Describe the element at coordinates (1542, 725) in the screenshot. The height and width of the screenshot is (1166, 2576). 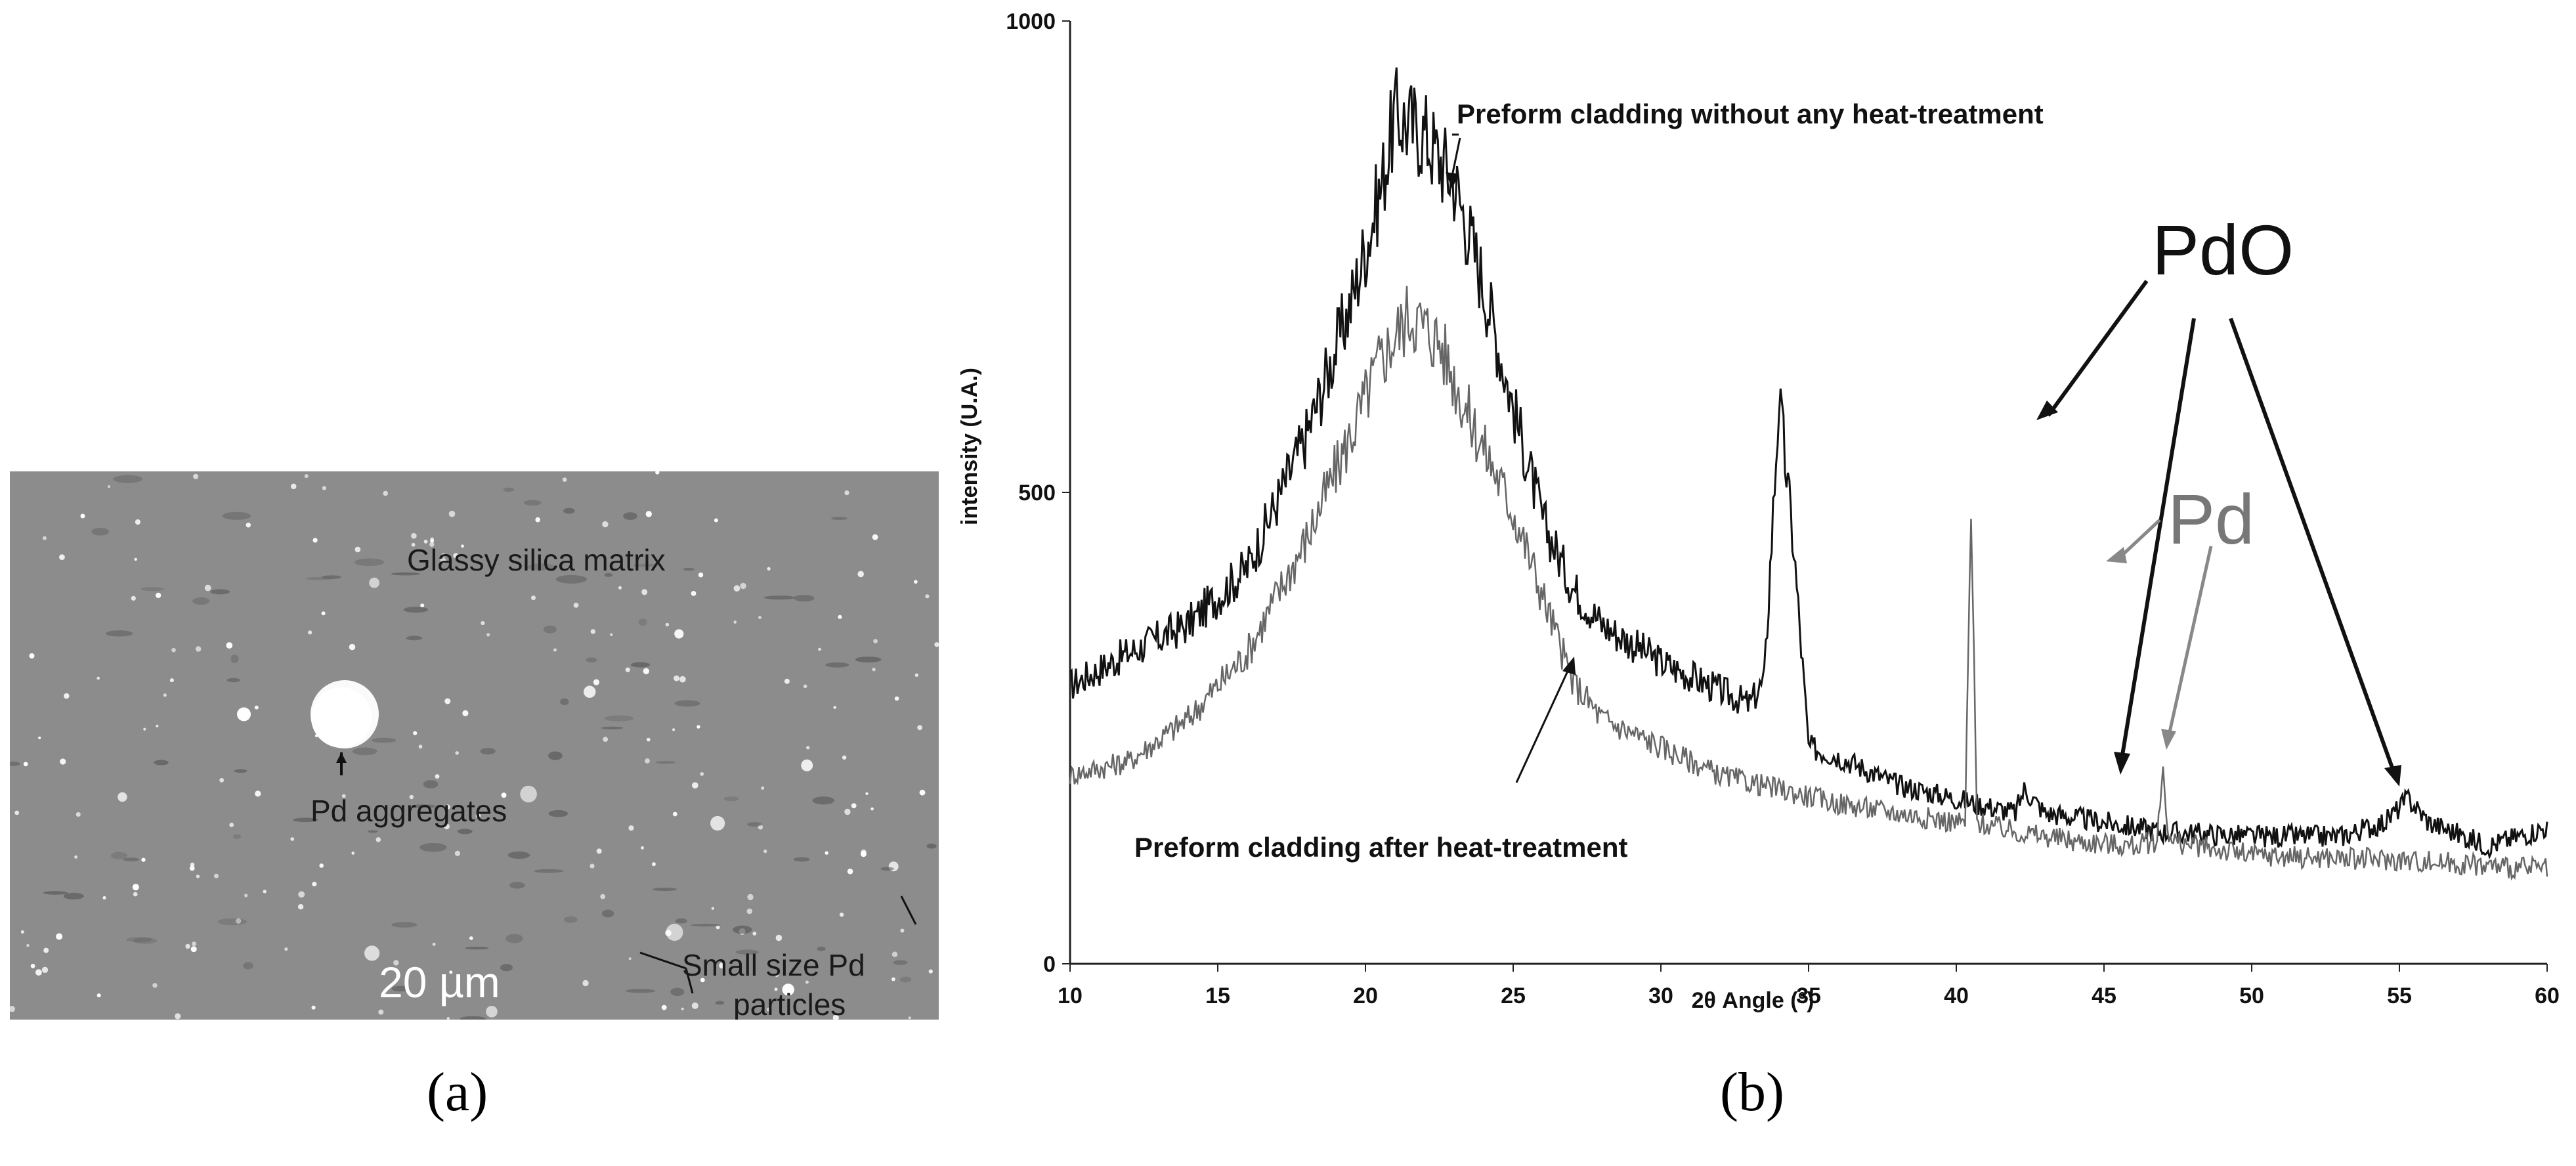
I see `arrow-heated` at that location.